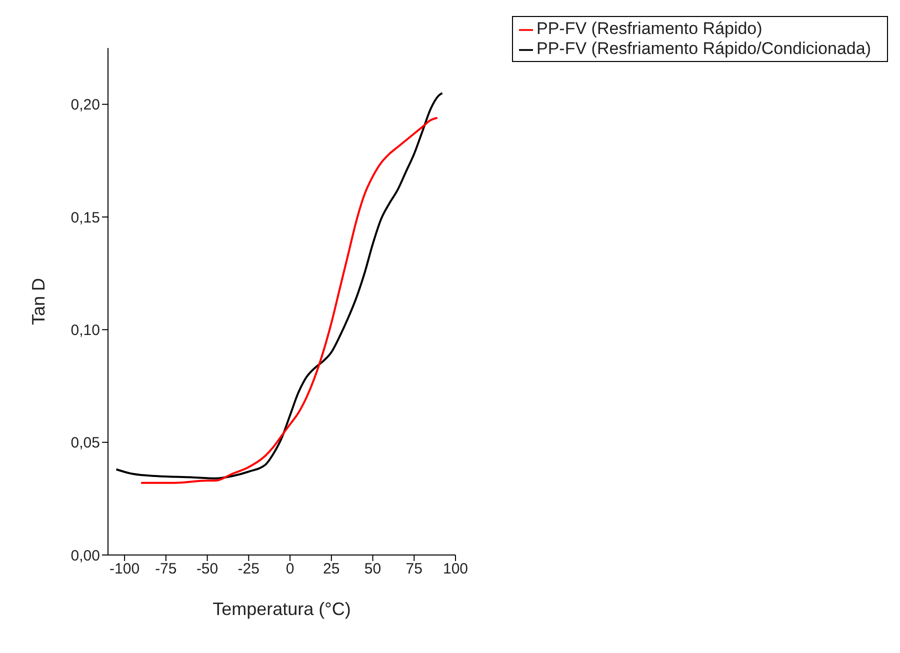 This screenshot has height=653, width=900. What do you see at coordinates (85, 217) in the screenshot?
I see `y-tick-label: 0,15` at bounding box center [85, 217].